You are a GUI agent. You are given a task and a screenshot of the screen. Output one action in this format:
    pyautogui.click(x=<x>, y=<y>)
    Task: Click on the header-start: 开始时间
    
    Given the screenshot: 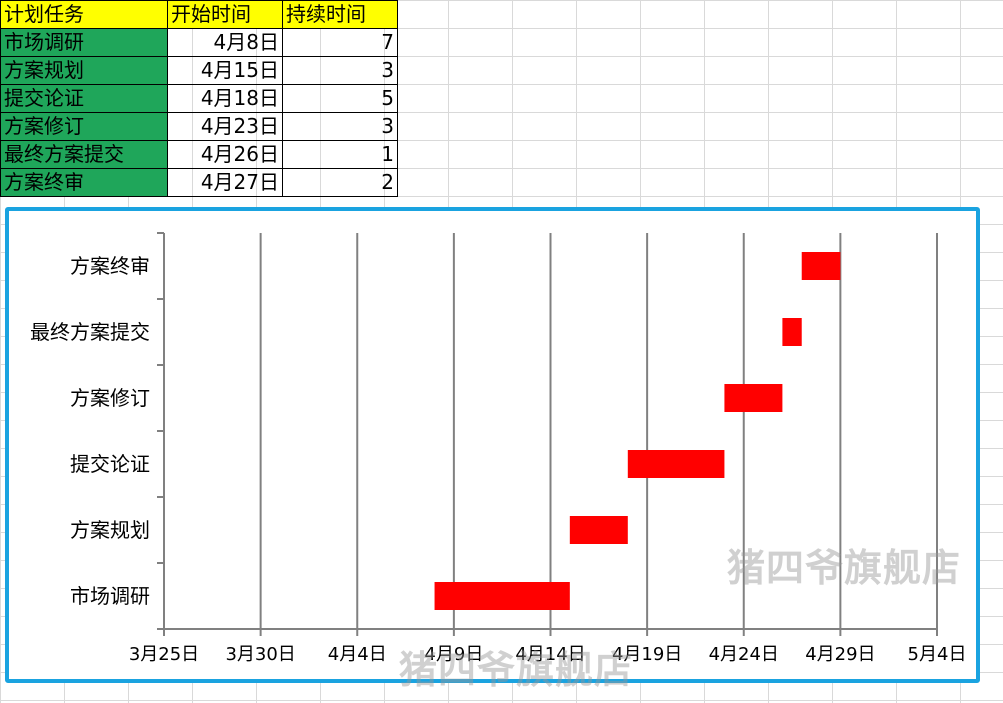 What is the action you would take?
    pyautogui.click(x=225, y=14)
    